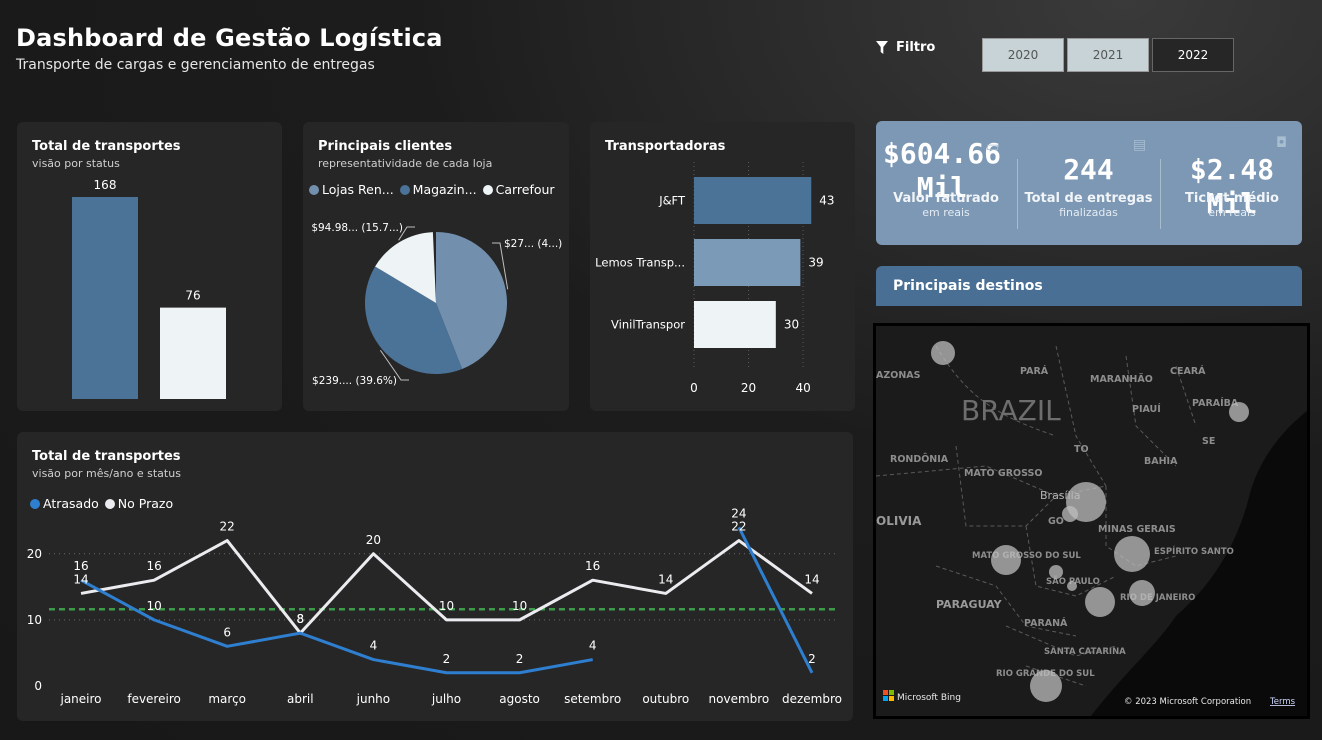  I want to click on map-label: MATO GROSSO, so click(1003, 473).